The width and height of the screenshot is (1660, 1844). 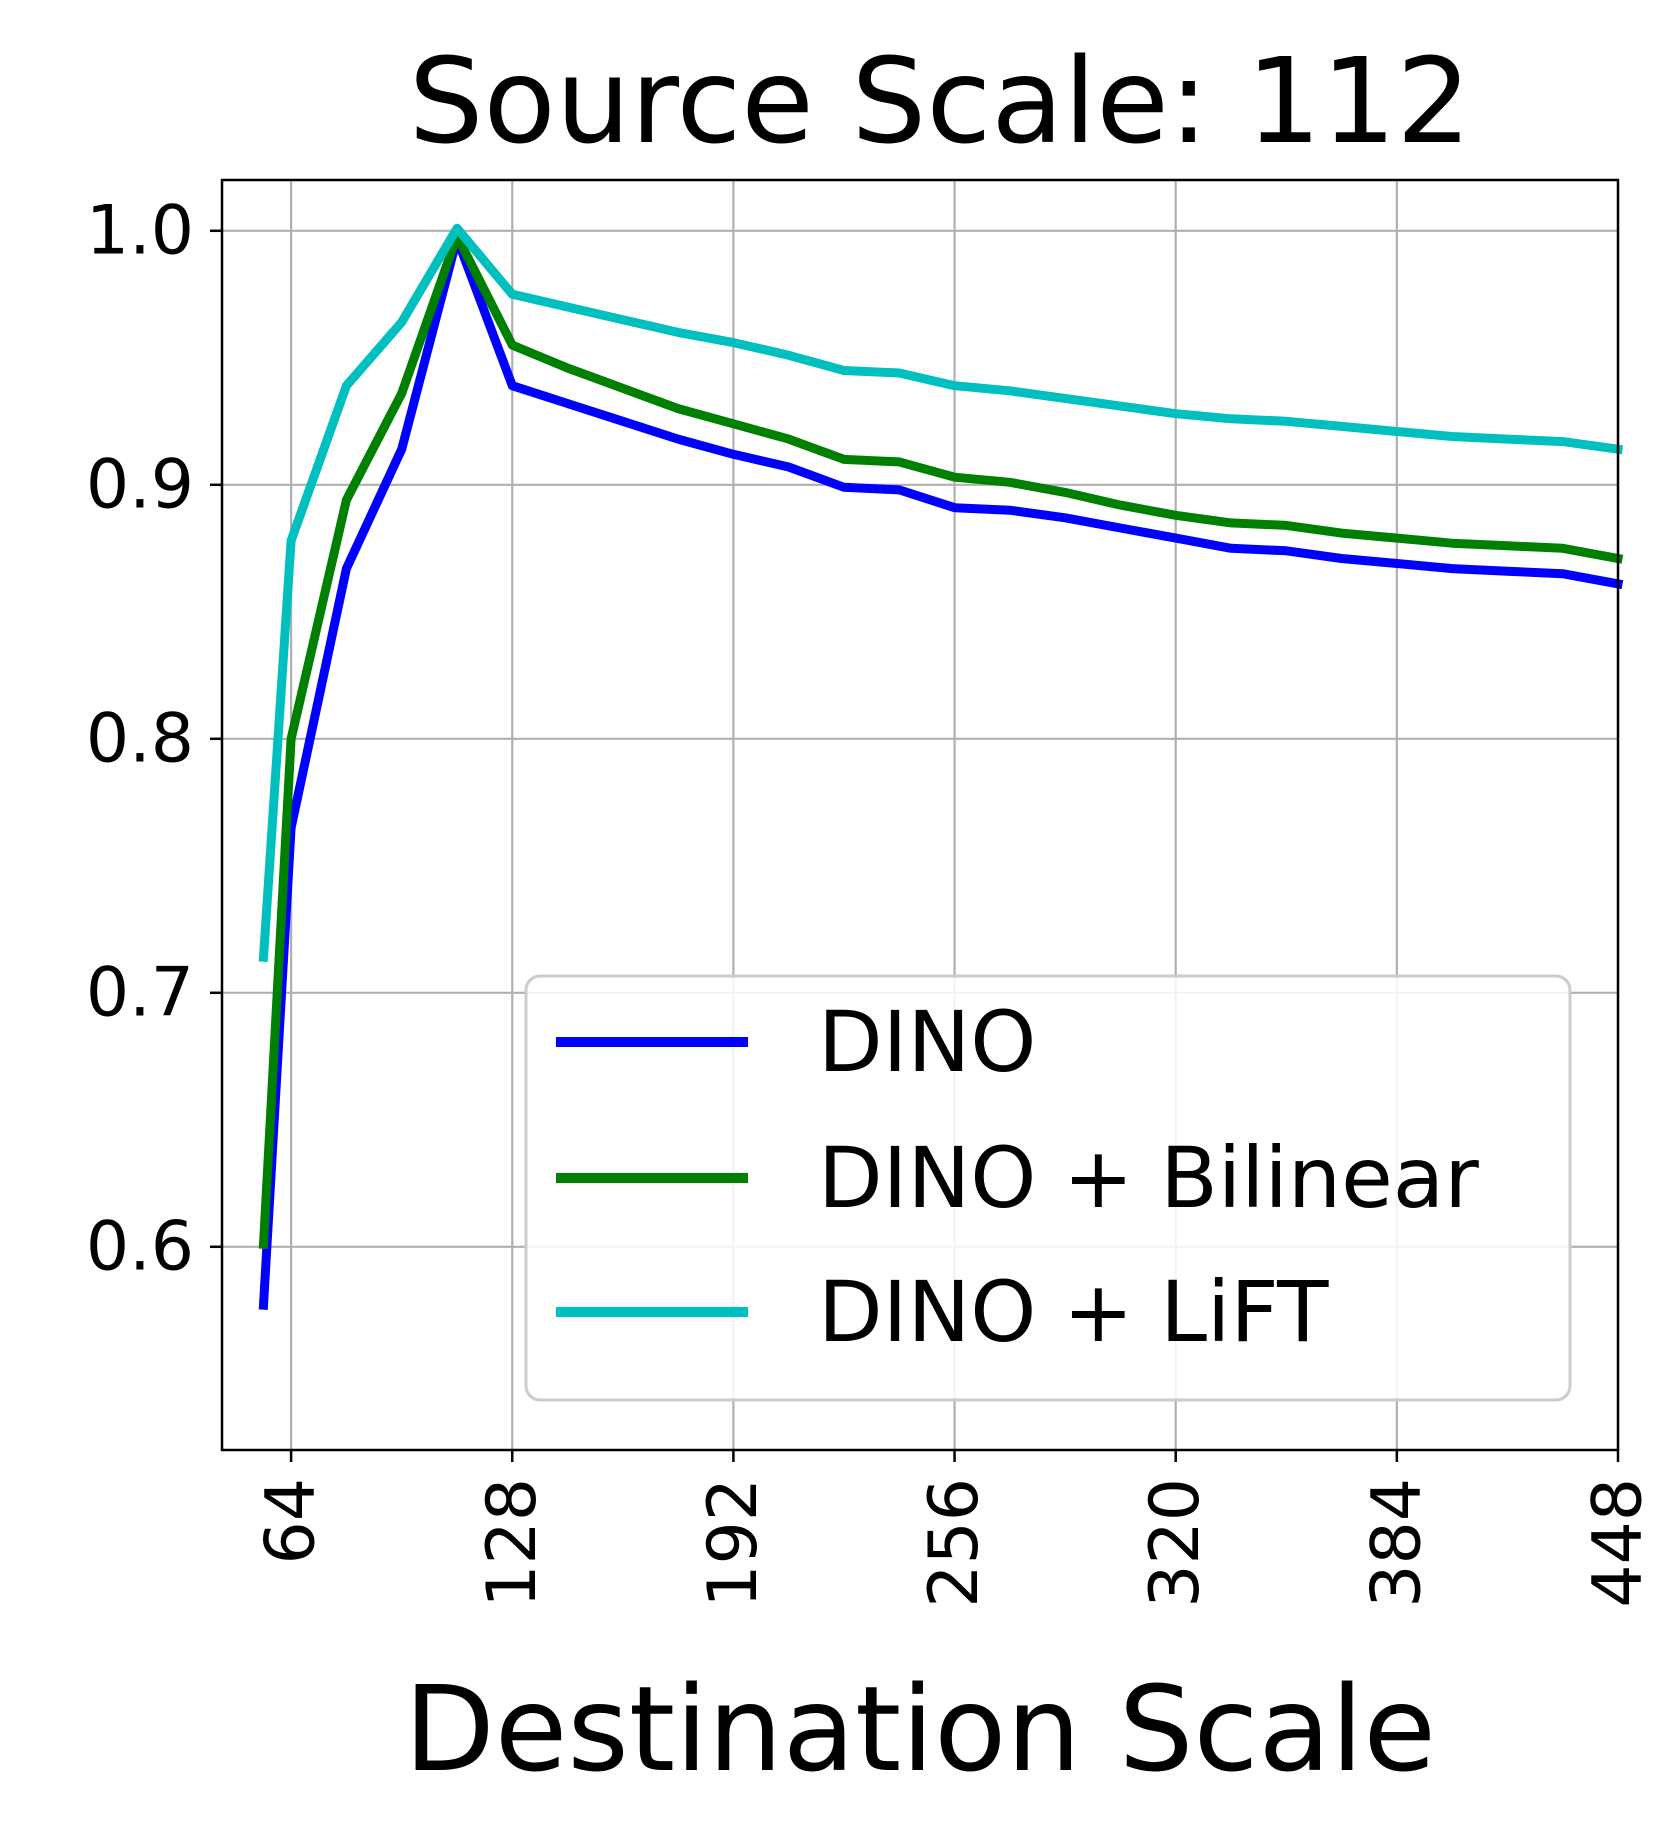 I want to click on legend-label: DINO + LiFT, so click(x=1073, y=1312).